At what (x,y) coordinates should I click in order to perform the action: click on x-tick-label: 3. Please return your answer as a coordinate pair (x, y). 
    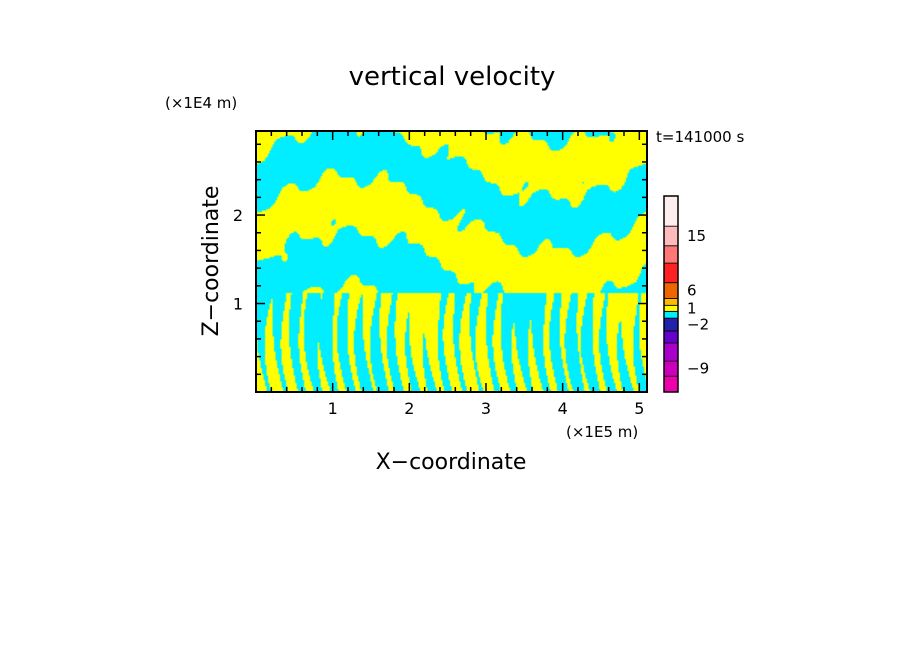
    Looking at the image, I should click on (486, 408).